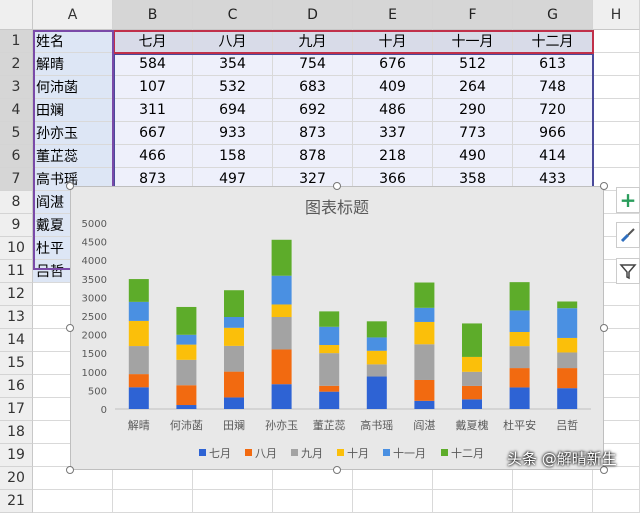 The height and width of the screenshot is (513, 640). What do you see at coordinates (16, 317) in the screenshot?
I see `row-header-13: 13` at bounding box center [16, 317].